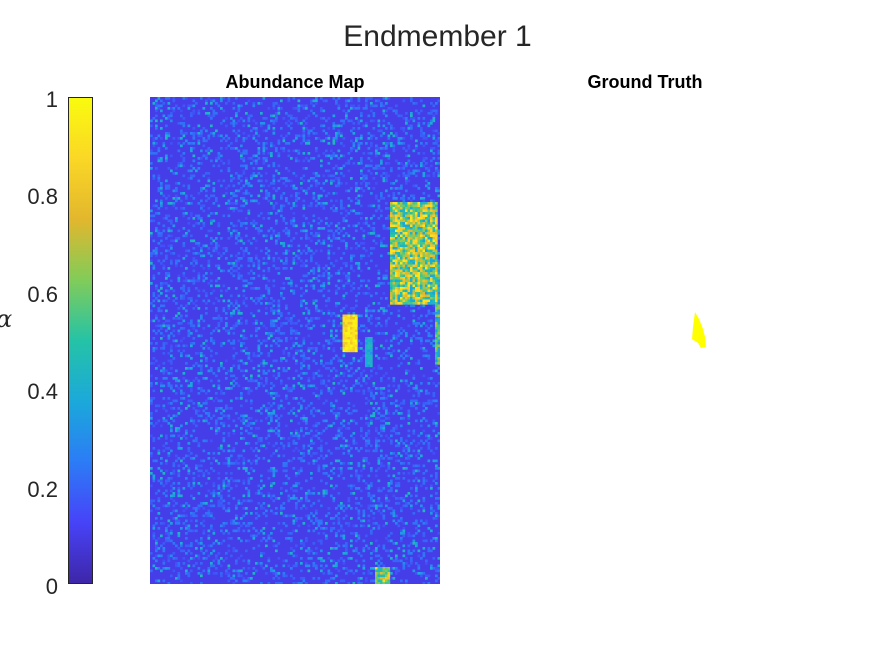 The width and height of the screenshot is (875, 656). I want to click on abundance-map-title: Abundance Map, so click(295, 82).